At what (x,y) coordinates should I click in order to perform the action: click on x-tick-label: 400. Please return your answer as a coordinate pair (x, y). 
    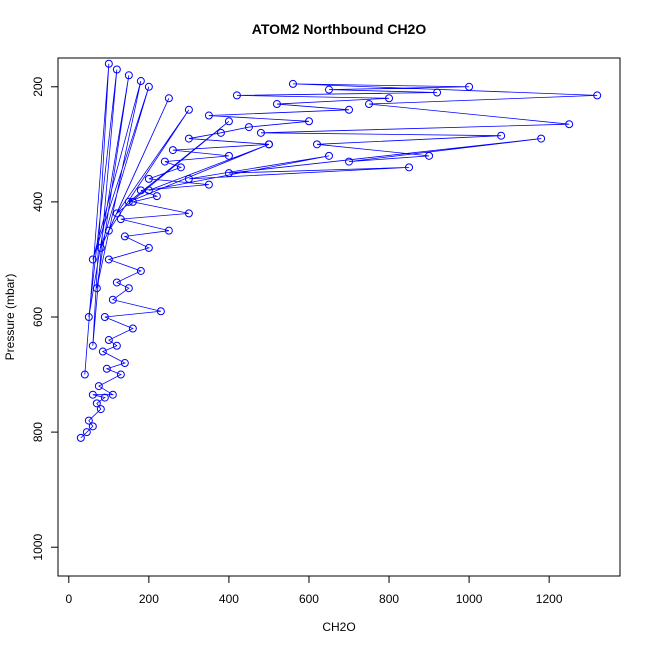
    Looking at the image, I should click on (229, 599).